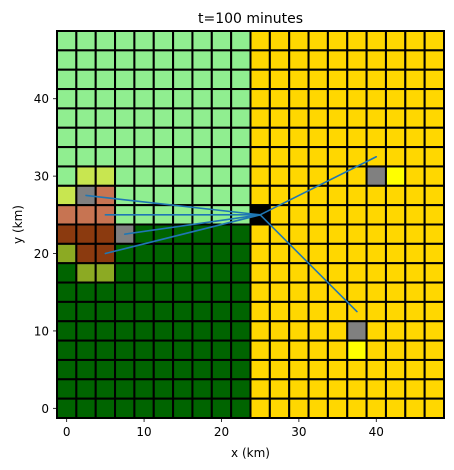 The height and width of the screenshot is (470, 454). What do you see at coordinates (41, 99) in the screenshot?
I see `y-tick-label: 40` at bounding box center [41, 99].